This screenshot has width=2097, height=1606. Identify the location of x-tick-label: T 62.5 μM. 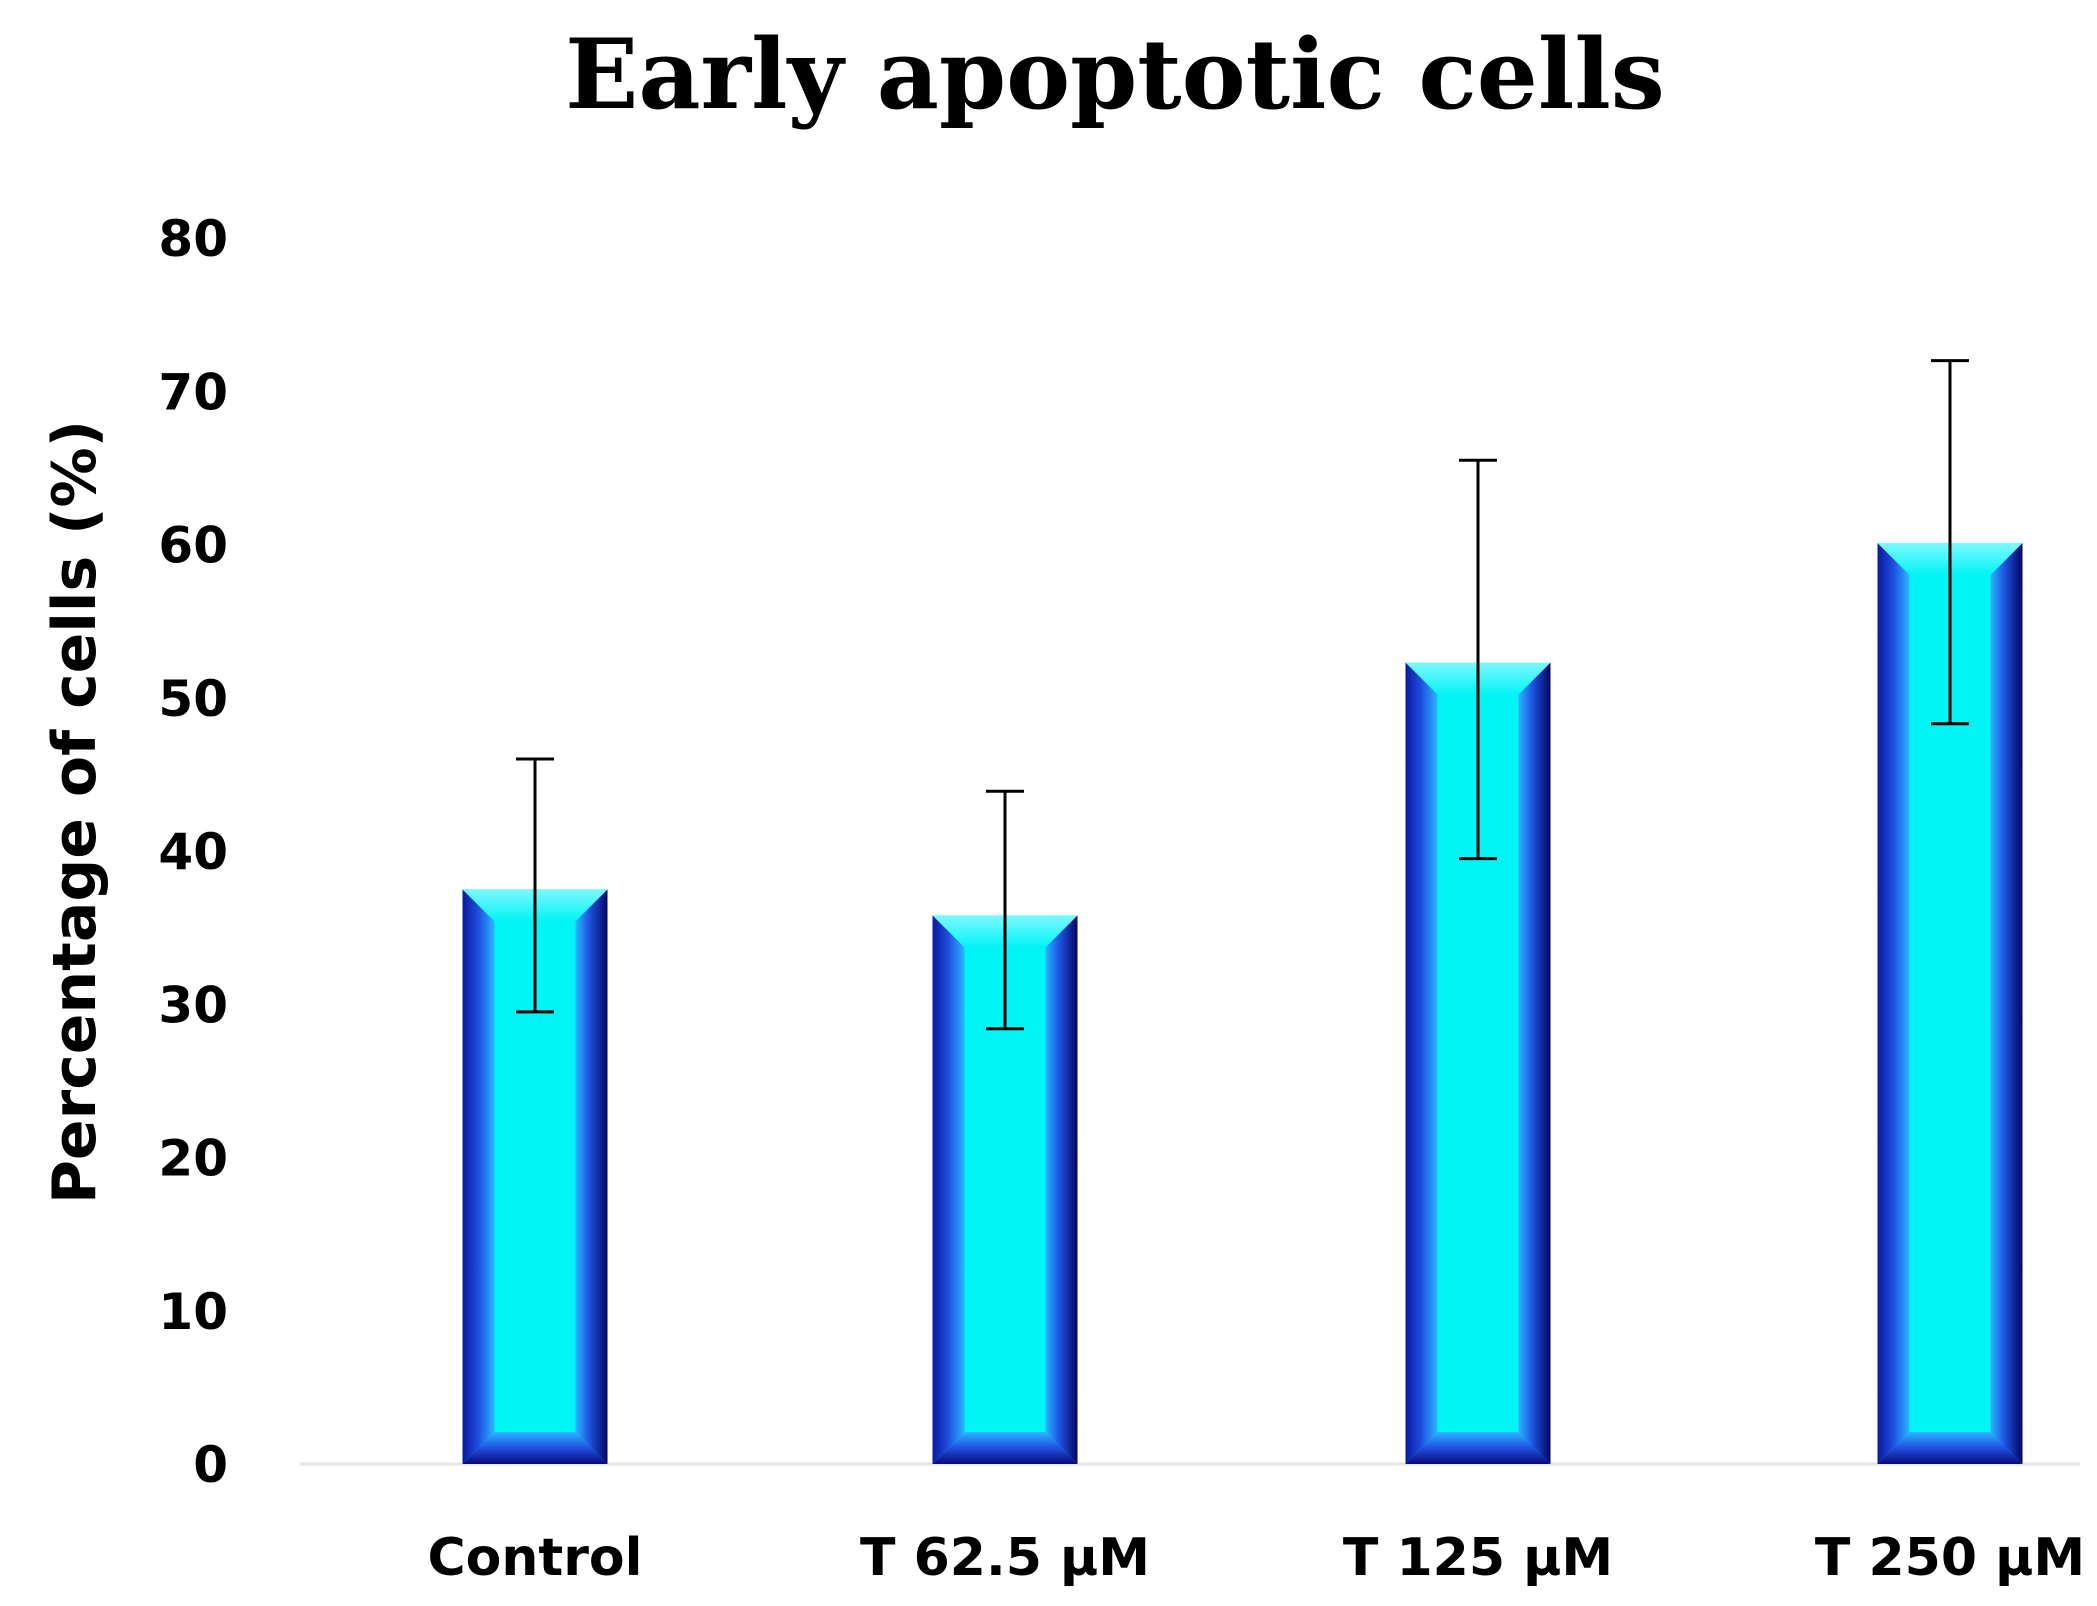
(1005, 1558).